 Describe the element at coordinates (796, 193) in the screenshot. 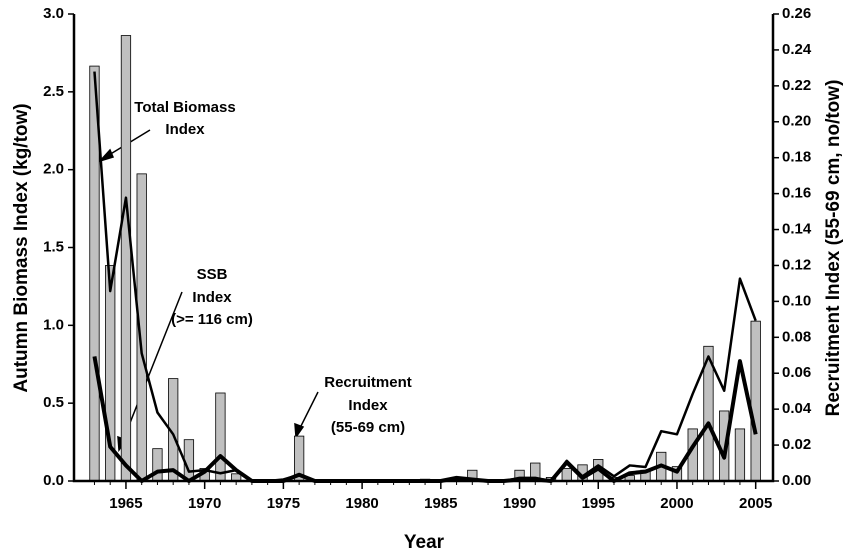

I see `y2-tick-label: 0.16` at that location.